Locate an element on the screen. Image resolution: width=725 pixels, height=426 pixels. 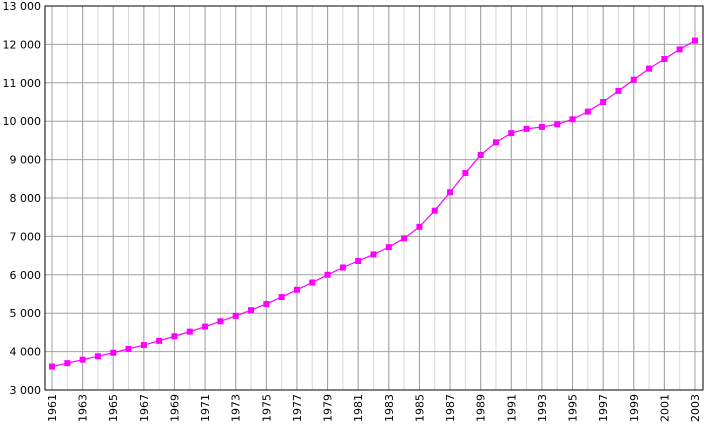
x-tick-label: 1985 is located at coordinates (419, 408).